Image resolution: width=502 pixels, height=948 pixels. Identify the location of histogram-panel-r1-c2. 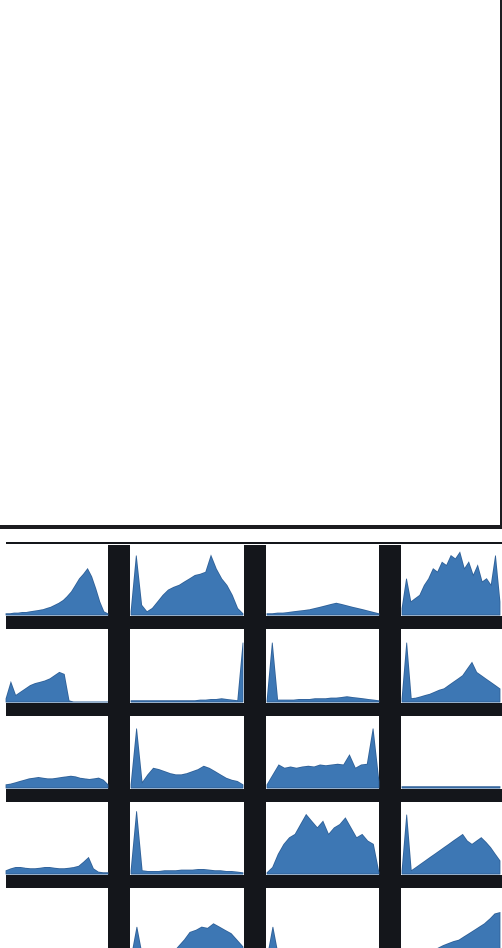
(323, 667).